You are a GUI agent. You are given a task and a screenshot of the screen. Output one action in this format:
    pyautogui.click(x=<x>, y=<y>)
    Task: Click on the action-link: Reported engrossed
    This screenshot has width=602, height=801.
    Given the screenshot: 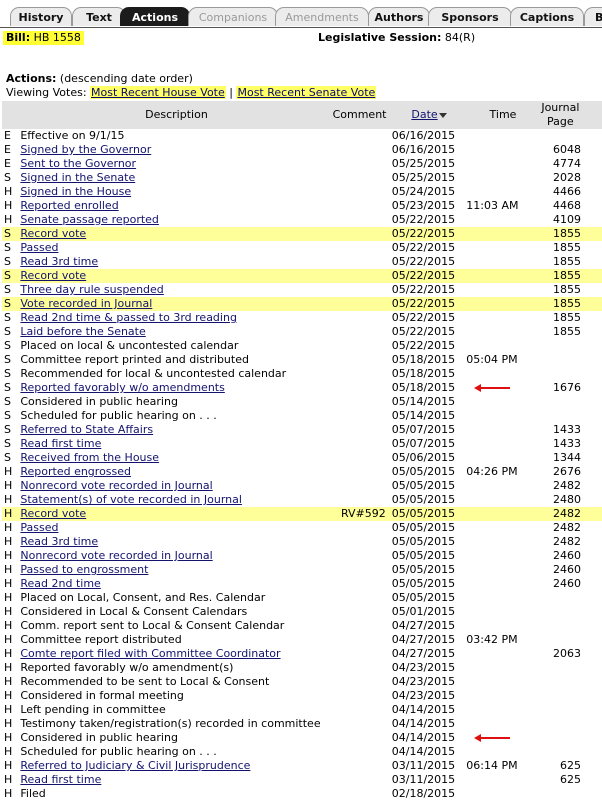 What is the action you would take?
    pyautogui.click(x=76, y=471)
    